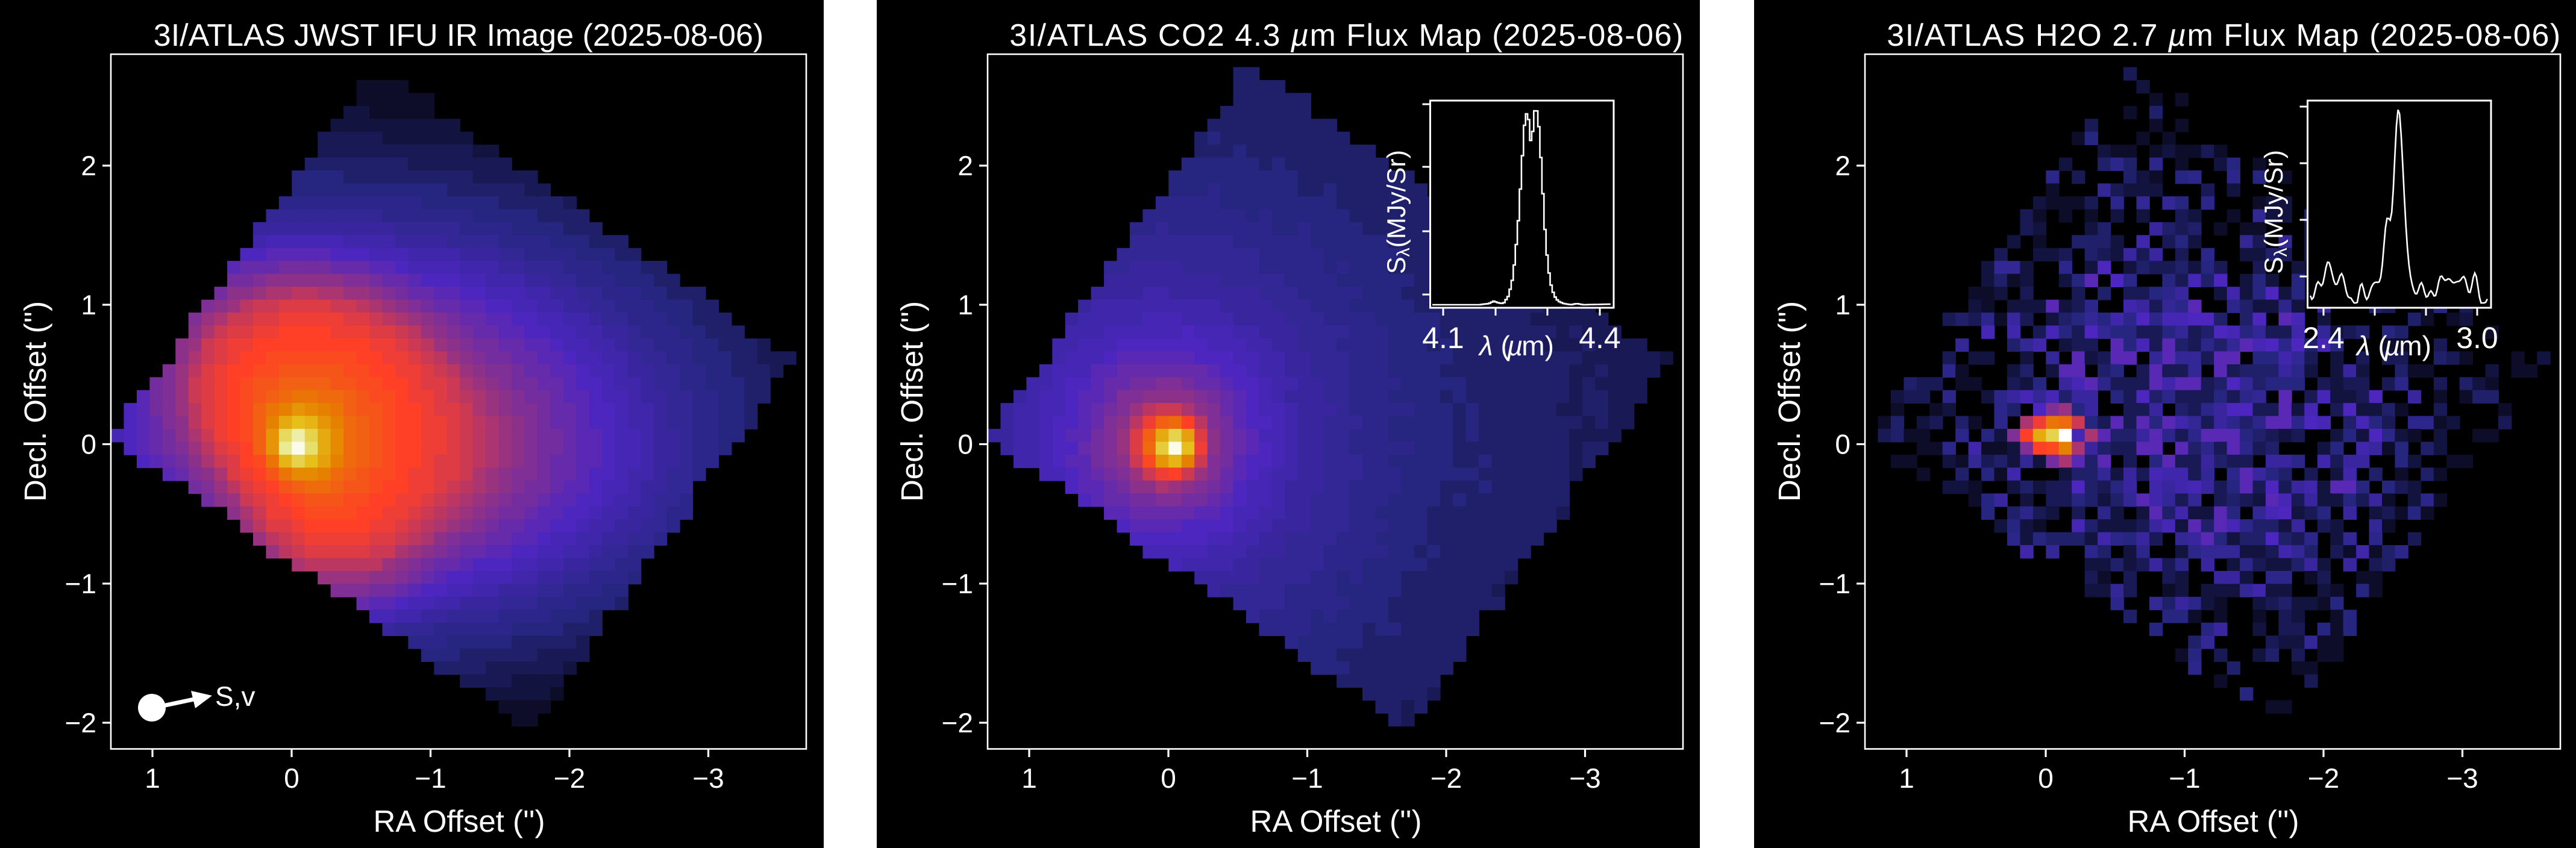 This screenshot has height=848, width=2576. What do you see at coordinates (1600, 338) in the screenshot?
I see `svg-text: 4.4` at bounding box center [1600, 338].